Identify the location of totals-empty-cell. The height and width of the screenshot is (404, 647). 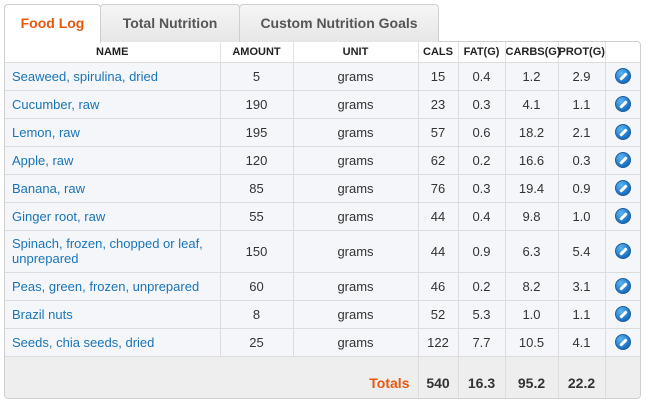
(622, 376).